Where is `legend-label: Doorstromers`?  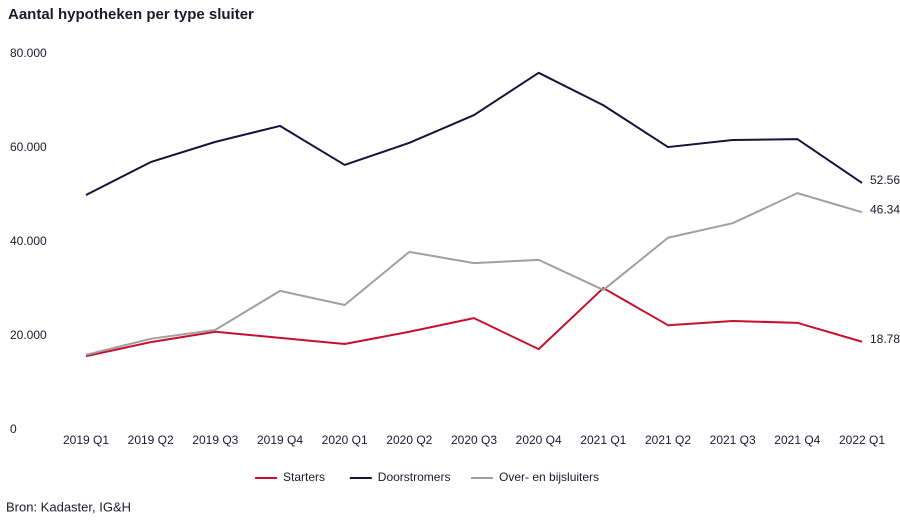 legend-label: Doorstromers is located at coordinates (414, 477).